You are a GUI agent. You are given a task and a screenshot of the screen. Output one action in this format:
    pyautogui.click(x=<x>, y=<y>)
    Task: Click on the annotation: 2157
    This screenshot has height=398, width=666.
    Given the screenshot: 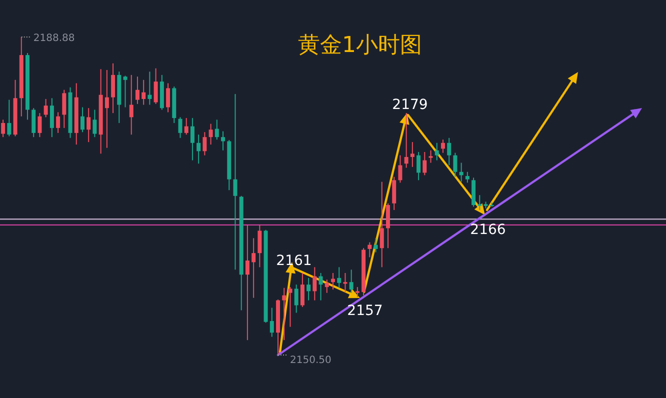 What is the action you would take?
    pyautogui.click(x=365, y=311)
    